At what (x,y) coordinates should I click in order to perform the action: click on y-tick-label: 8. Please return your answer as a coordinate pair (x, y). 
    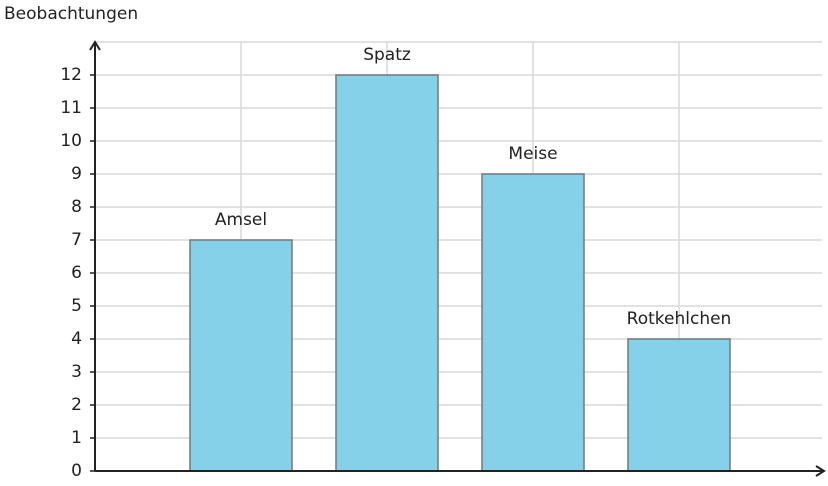
    Looking at the image, I should click on (76, 207).